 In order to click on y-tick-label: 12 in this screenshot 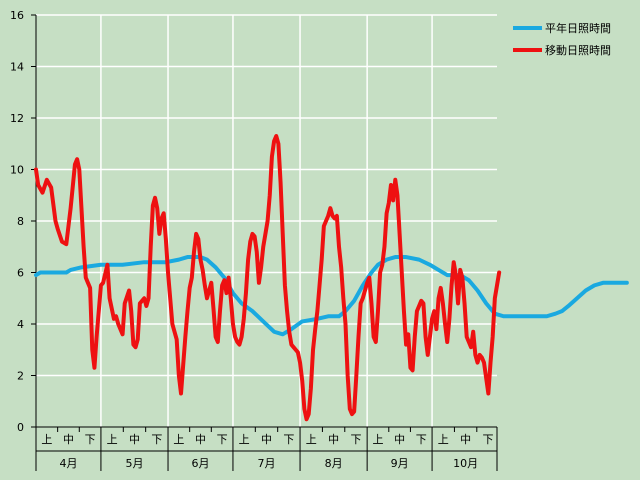, I will do `click(17, 118)`.